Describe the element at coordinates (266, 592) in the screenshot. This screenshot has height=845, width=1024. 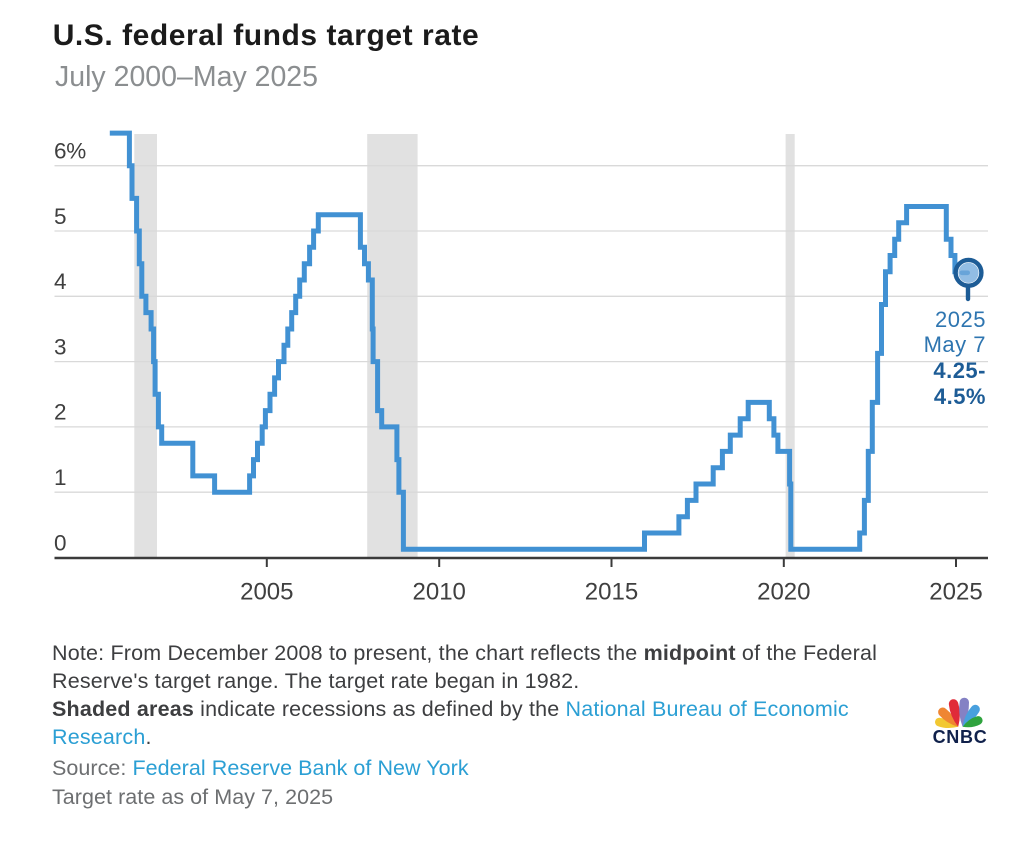
I see `svg-text: 2005` at that location.